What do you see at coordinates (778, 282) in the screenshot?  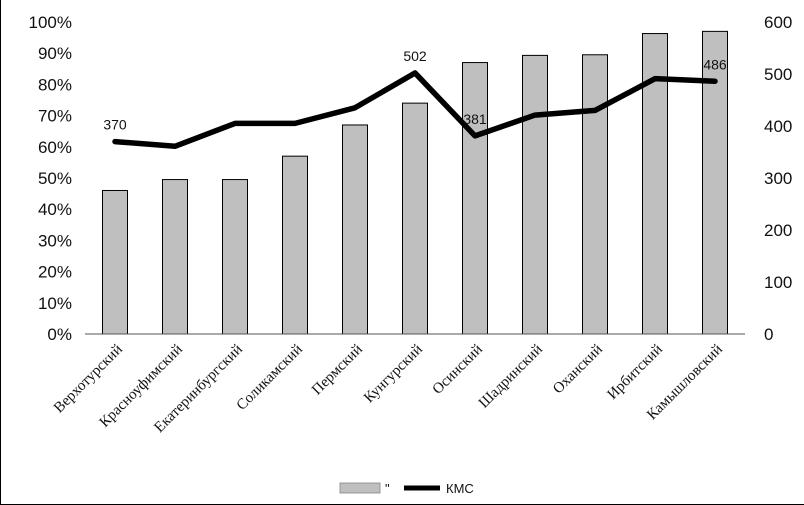 I see `right-axis-tick-label: 100` at bounding box center [778, 282].